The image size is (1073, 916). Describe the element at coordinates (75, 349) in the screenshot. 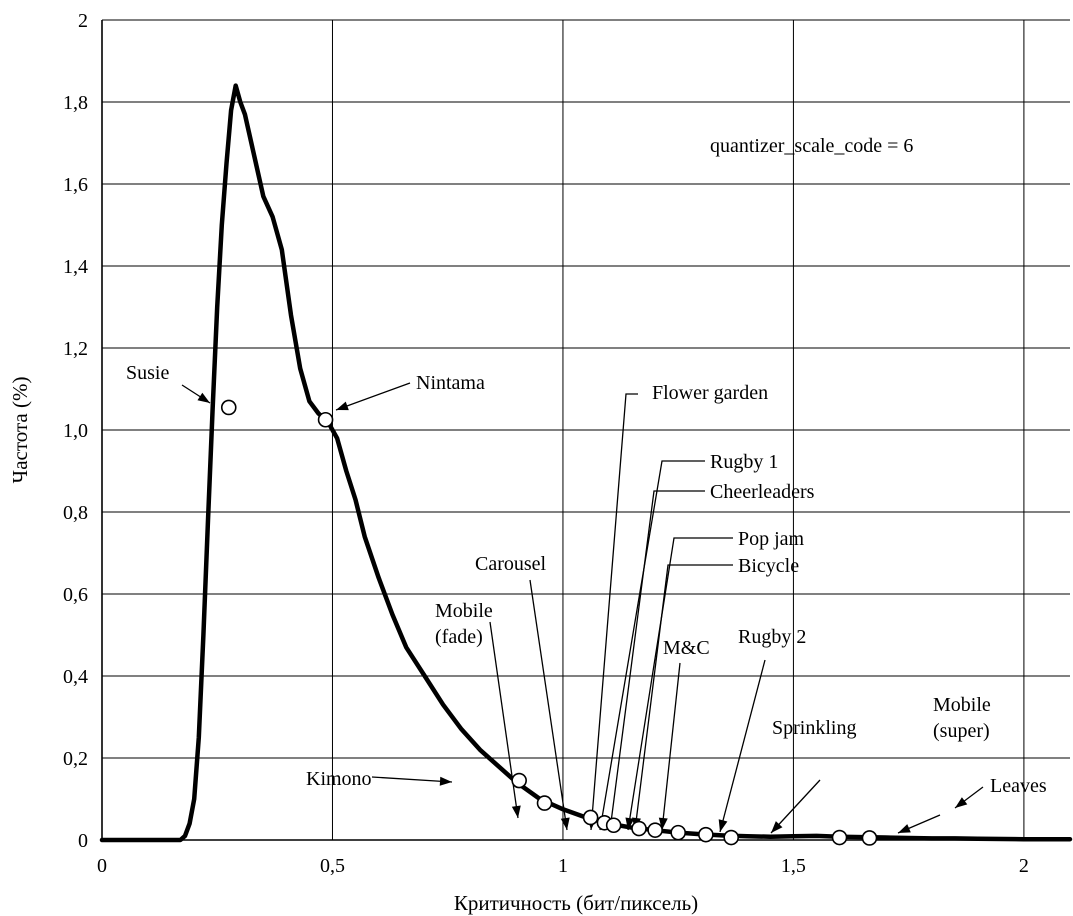

I see `y-tick-label: 1,2` at that location.